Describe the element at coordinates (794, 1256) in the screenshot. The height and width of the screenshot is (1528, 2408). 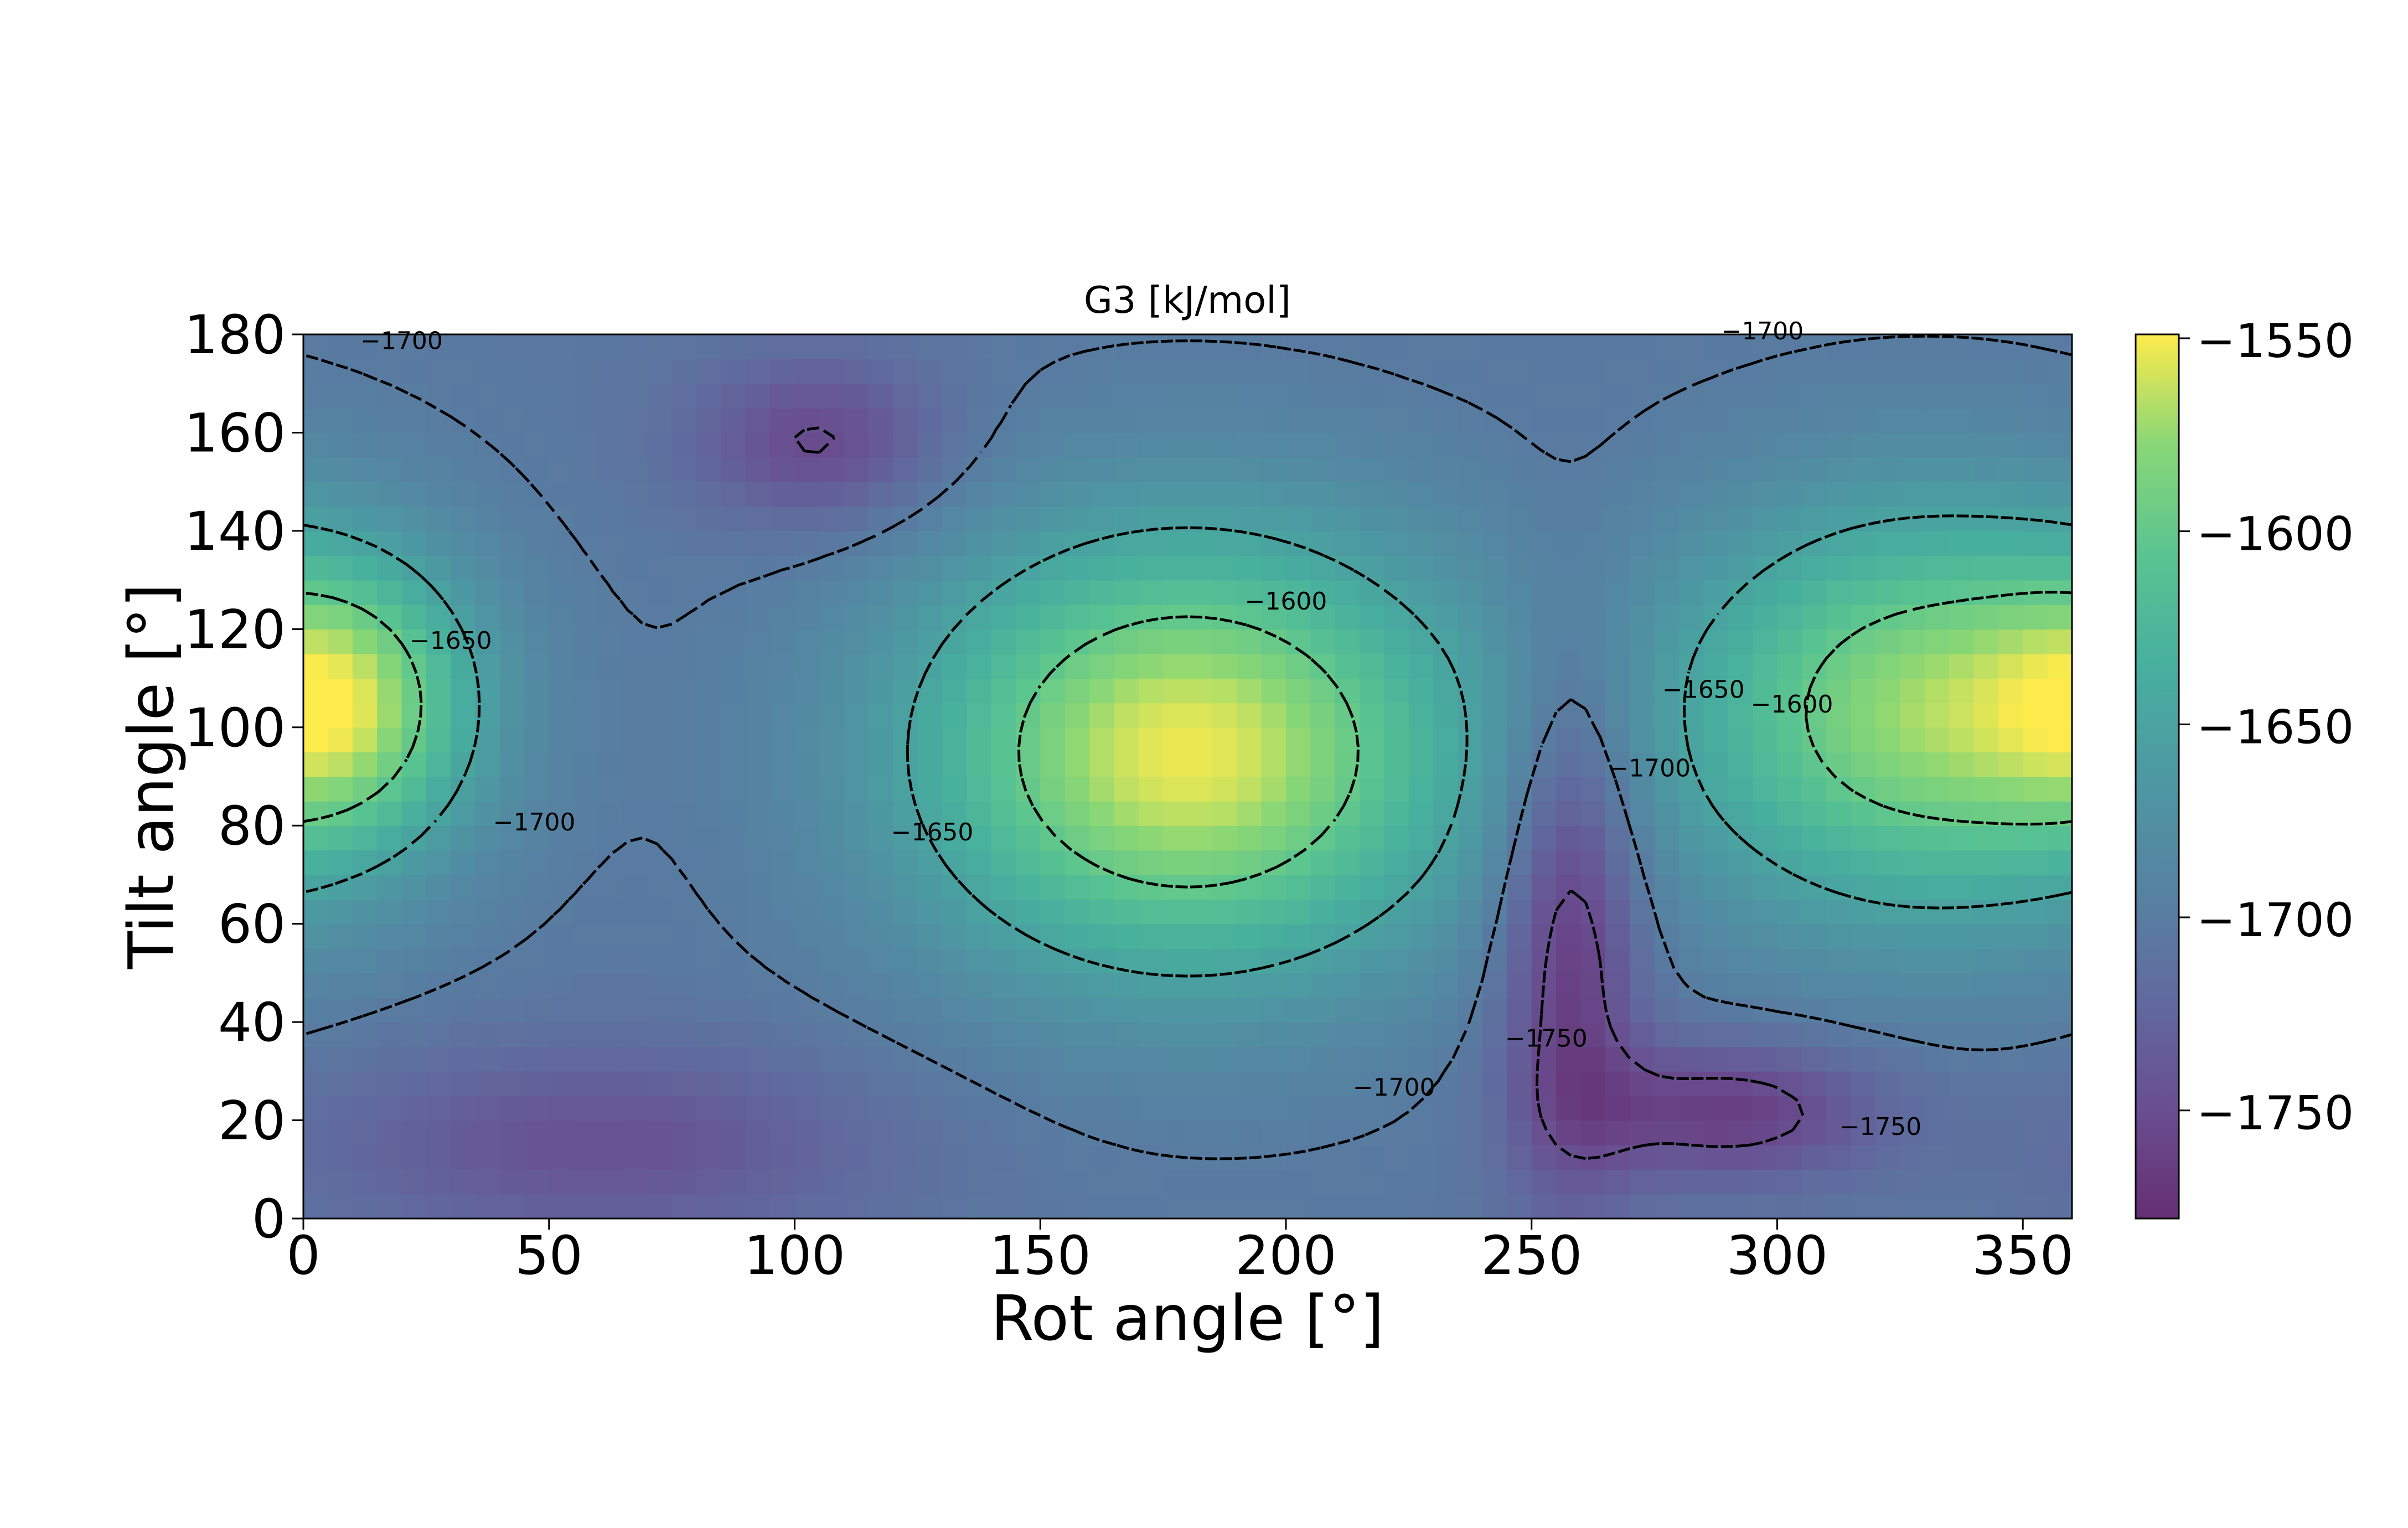
I see `x-tick-label: 100` at that location.